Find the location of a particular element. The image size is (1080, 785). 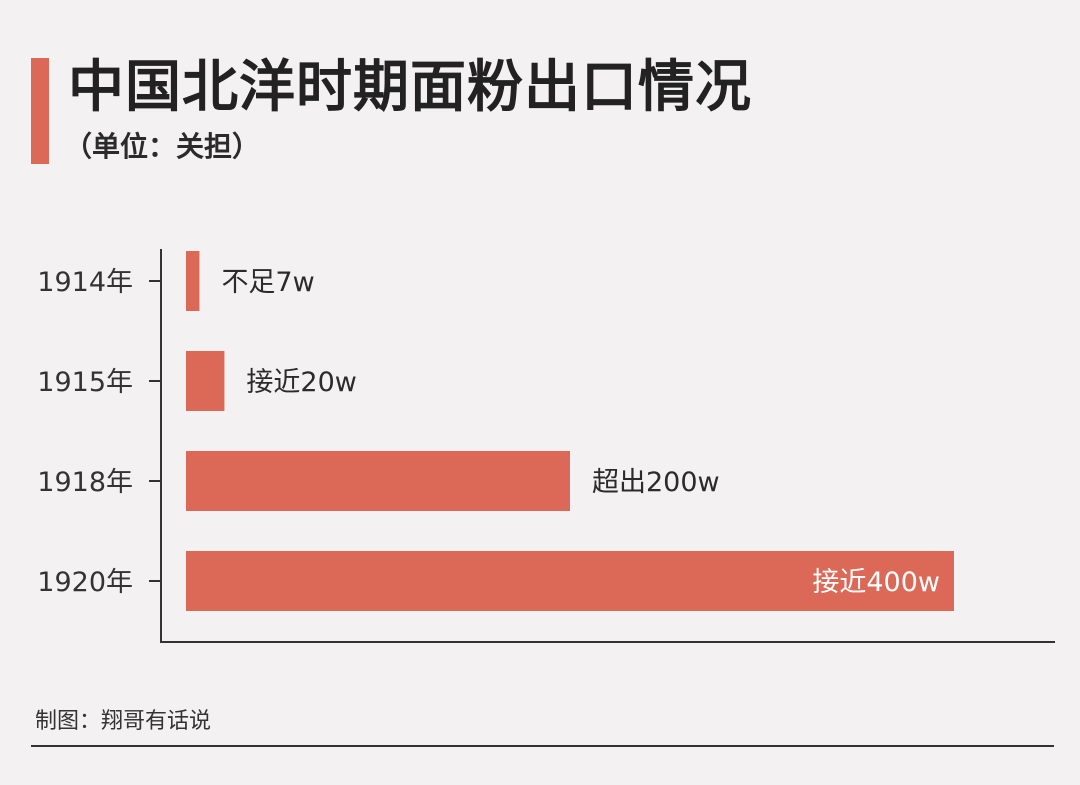

y-tick-label: 1914年 is located at coordinates (85, 282).